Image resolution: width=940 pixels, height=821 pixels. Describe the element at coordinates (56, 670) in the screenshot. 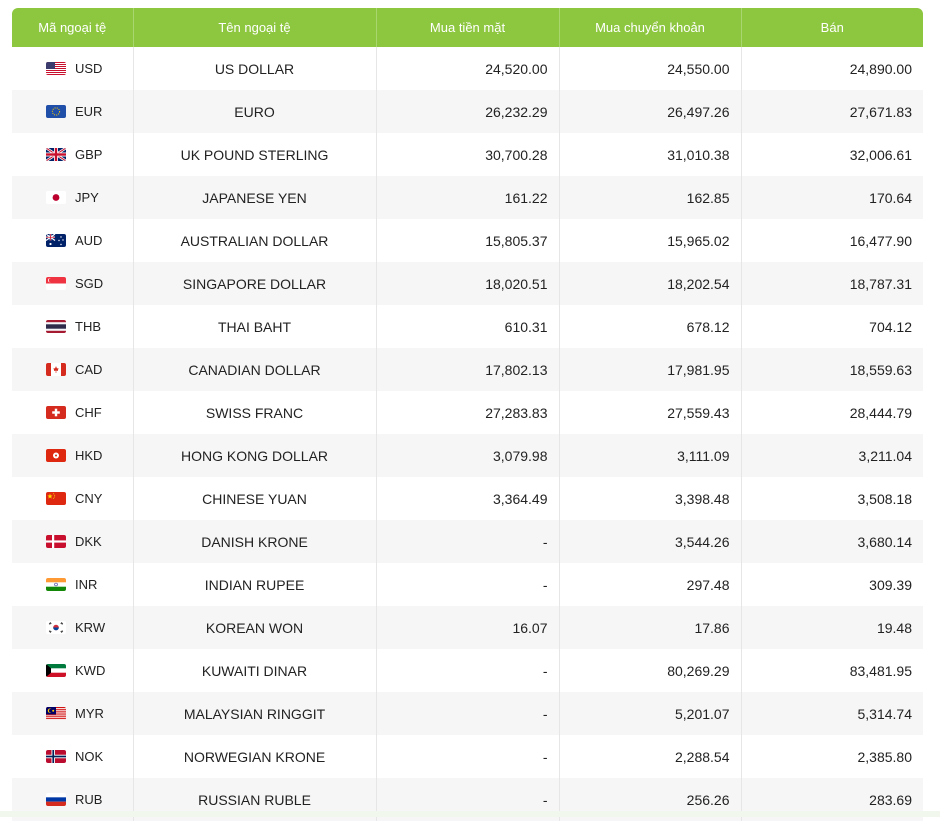

I see `kw-flag-icon` at that location.